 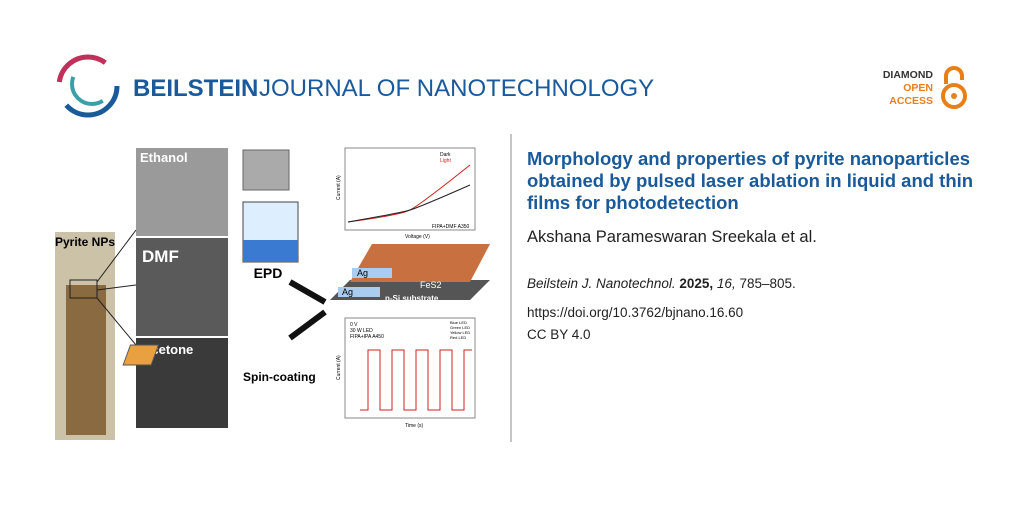 I want to click on doi: https://doi.org/10.3762/bjnano.16.60, so click(x=635, y=312).